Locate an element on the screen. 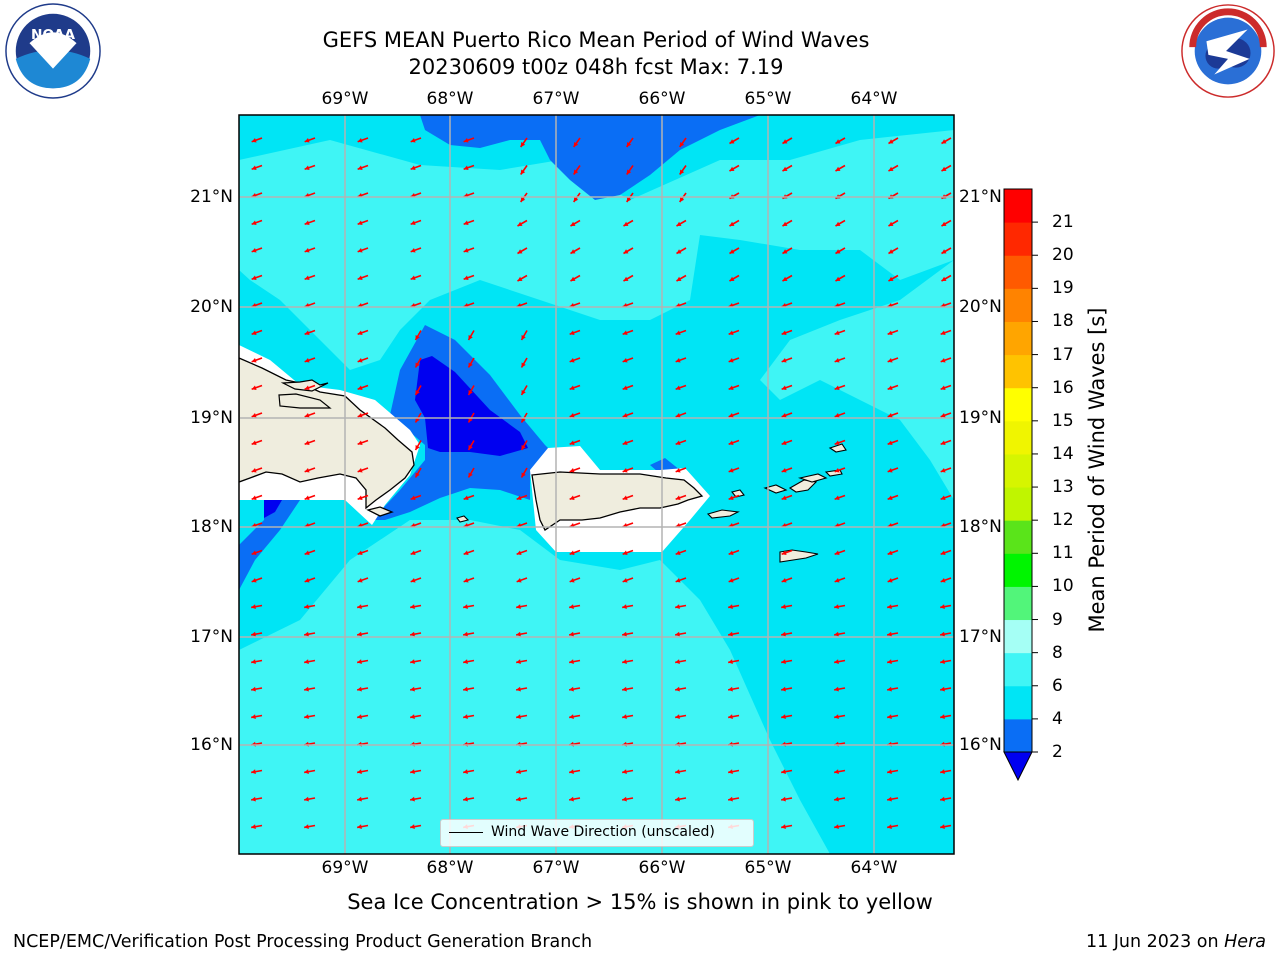  noaa-logo: NOAA is located at coordinates (53, 51).